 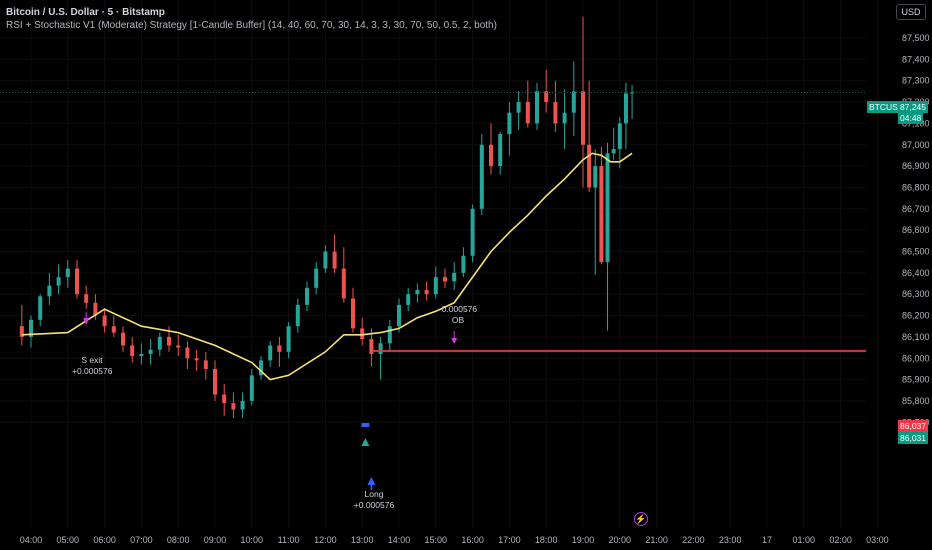 I want to click on time-axis-label: 14:00, so click(x=399, y=540).